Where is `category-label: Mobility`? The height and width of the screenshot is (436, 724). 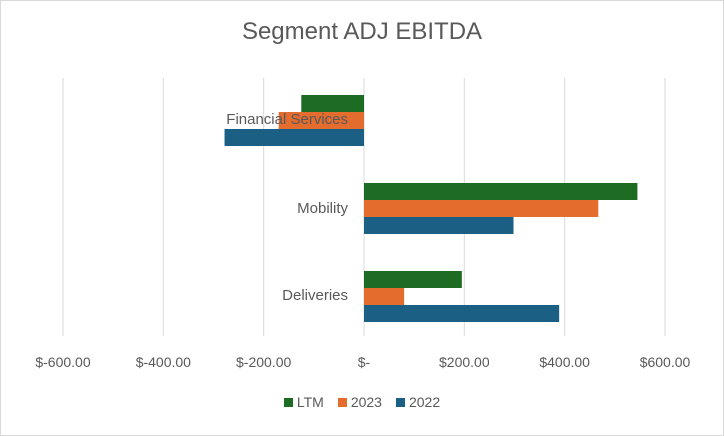 category-label: Mobility is located at coordinates (322, 208).